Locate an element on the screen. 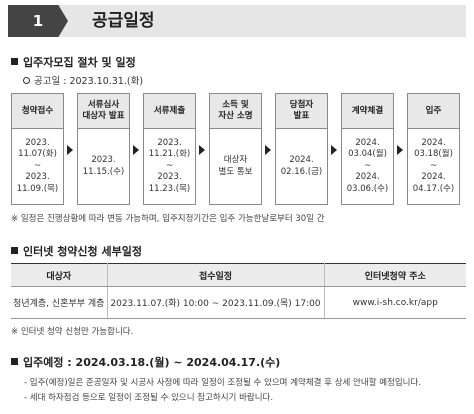 This screenshot has height=414, width=474. table-header-row: 대상자 접수일정 인터넷청약 주소 is located at coordinates (238, 275).